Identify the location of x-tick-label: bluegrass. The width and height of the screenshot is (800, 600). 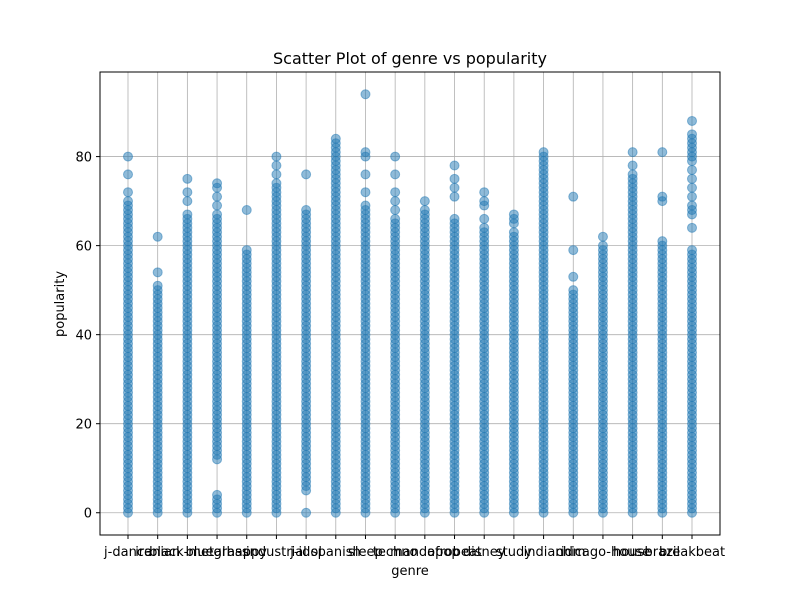
(216, 552).